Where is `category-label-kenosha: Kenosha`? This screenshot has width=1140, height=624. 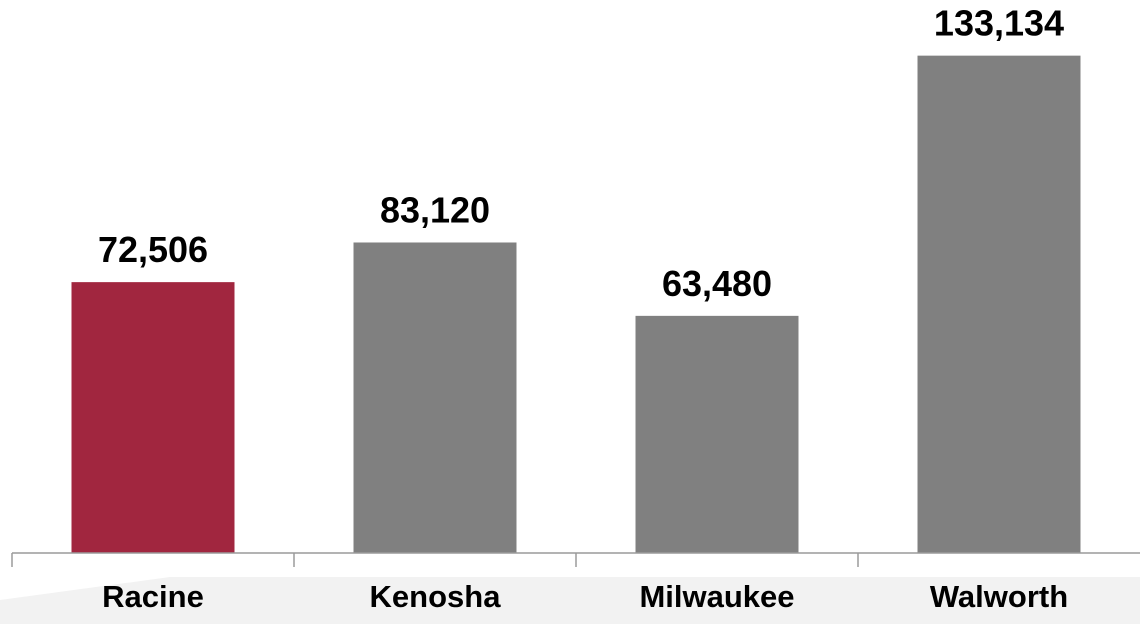 category-label-kenosha: Kenosha is located at coordinates (436, 596).